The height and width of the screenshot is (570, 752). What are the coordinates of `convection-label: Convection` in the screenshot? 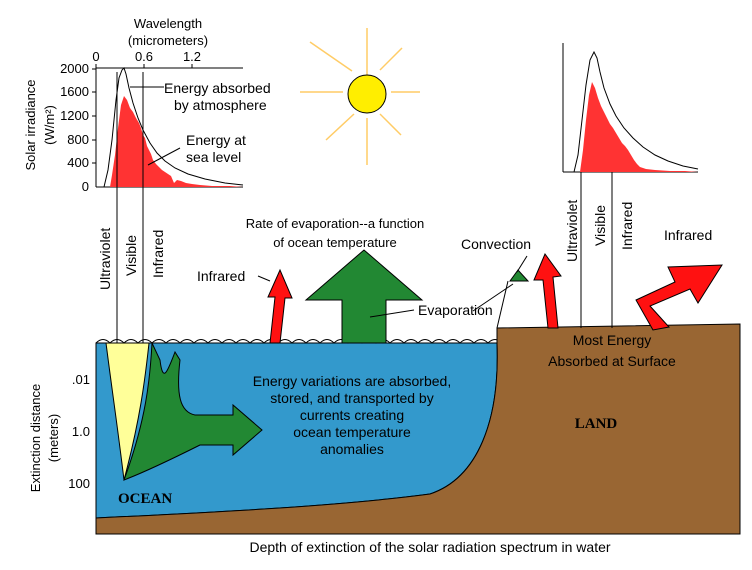 It's located at (496, 244).